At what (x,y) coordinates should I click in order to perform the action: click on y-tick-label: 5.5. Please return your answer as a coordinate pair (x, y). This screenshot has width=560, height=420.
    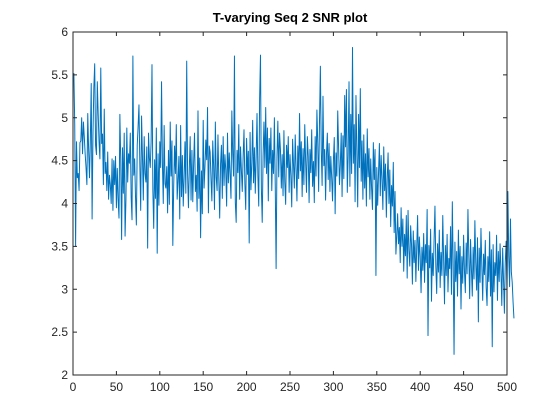
    Looking at the image, I should click on (59, 75).